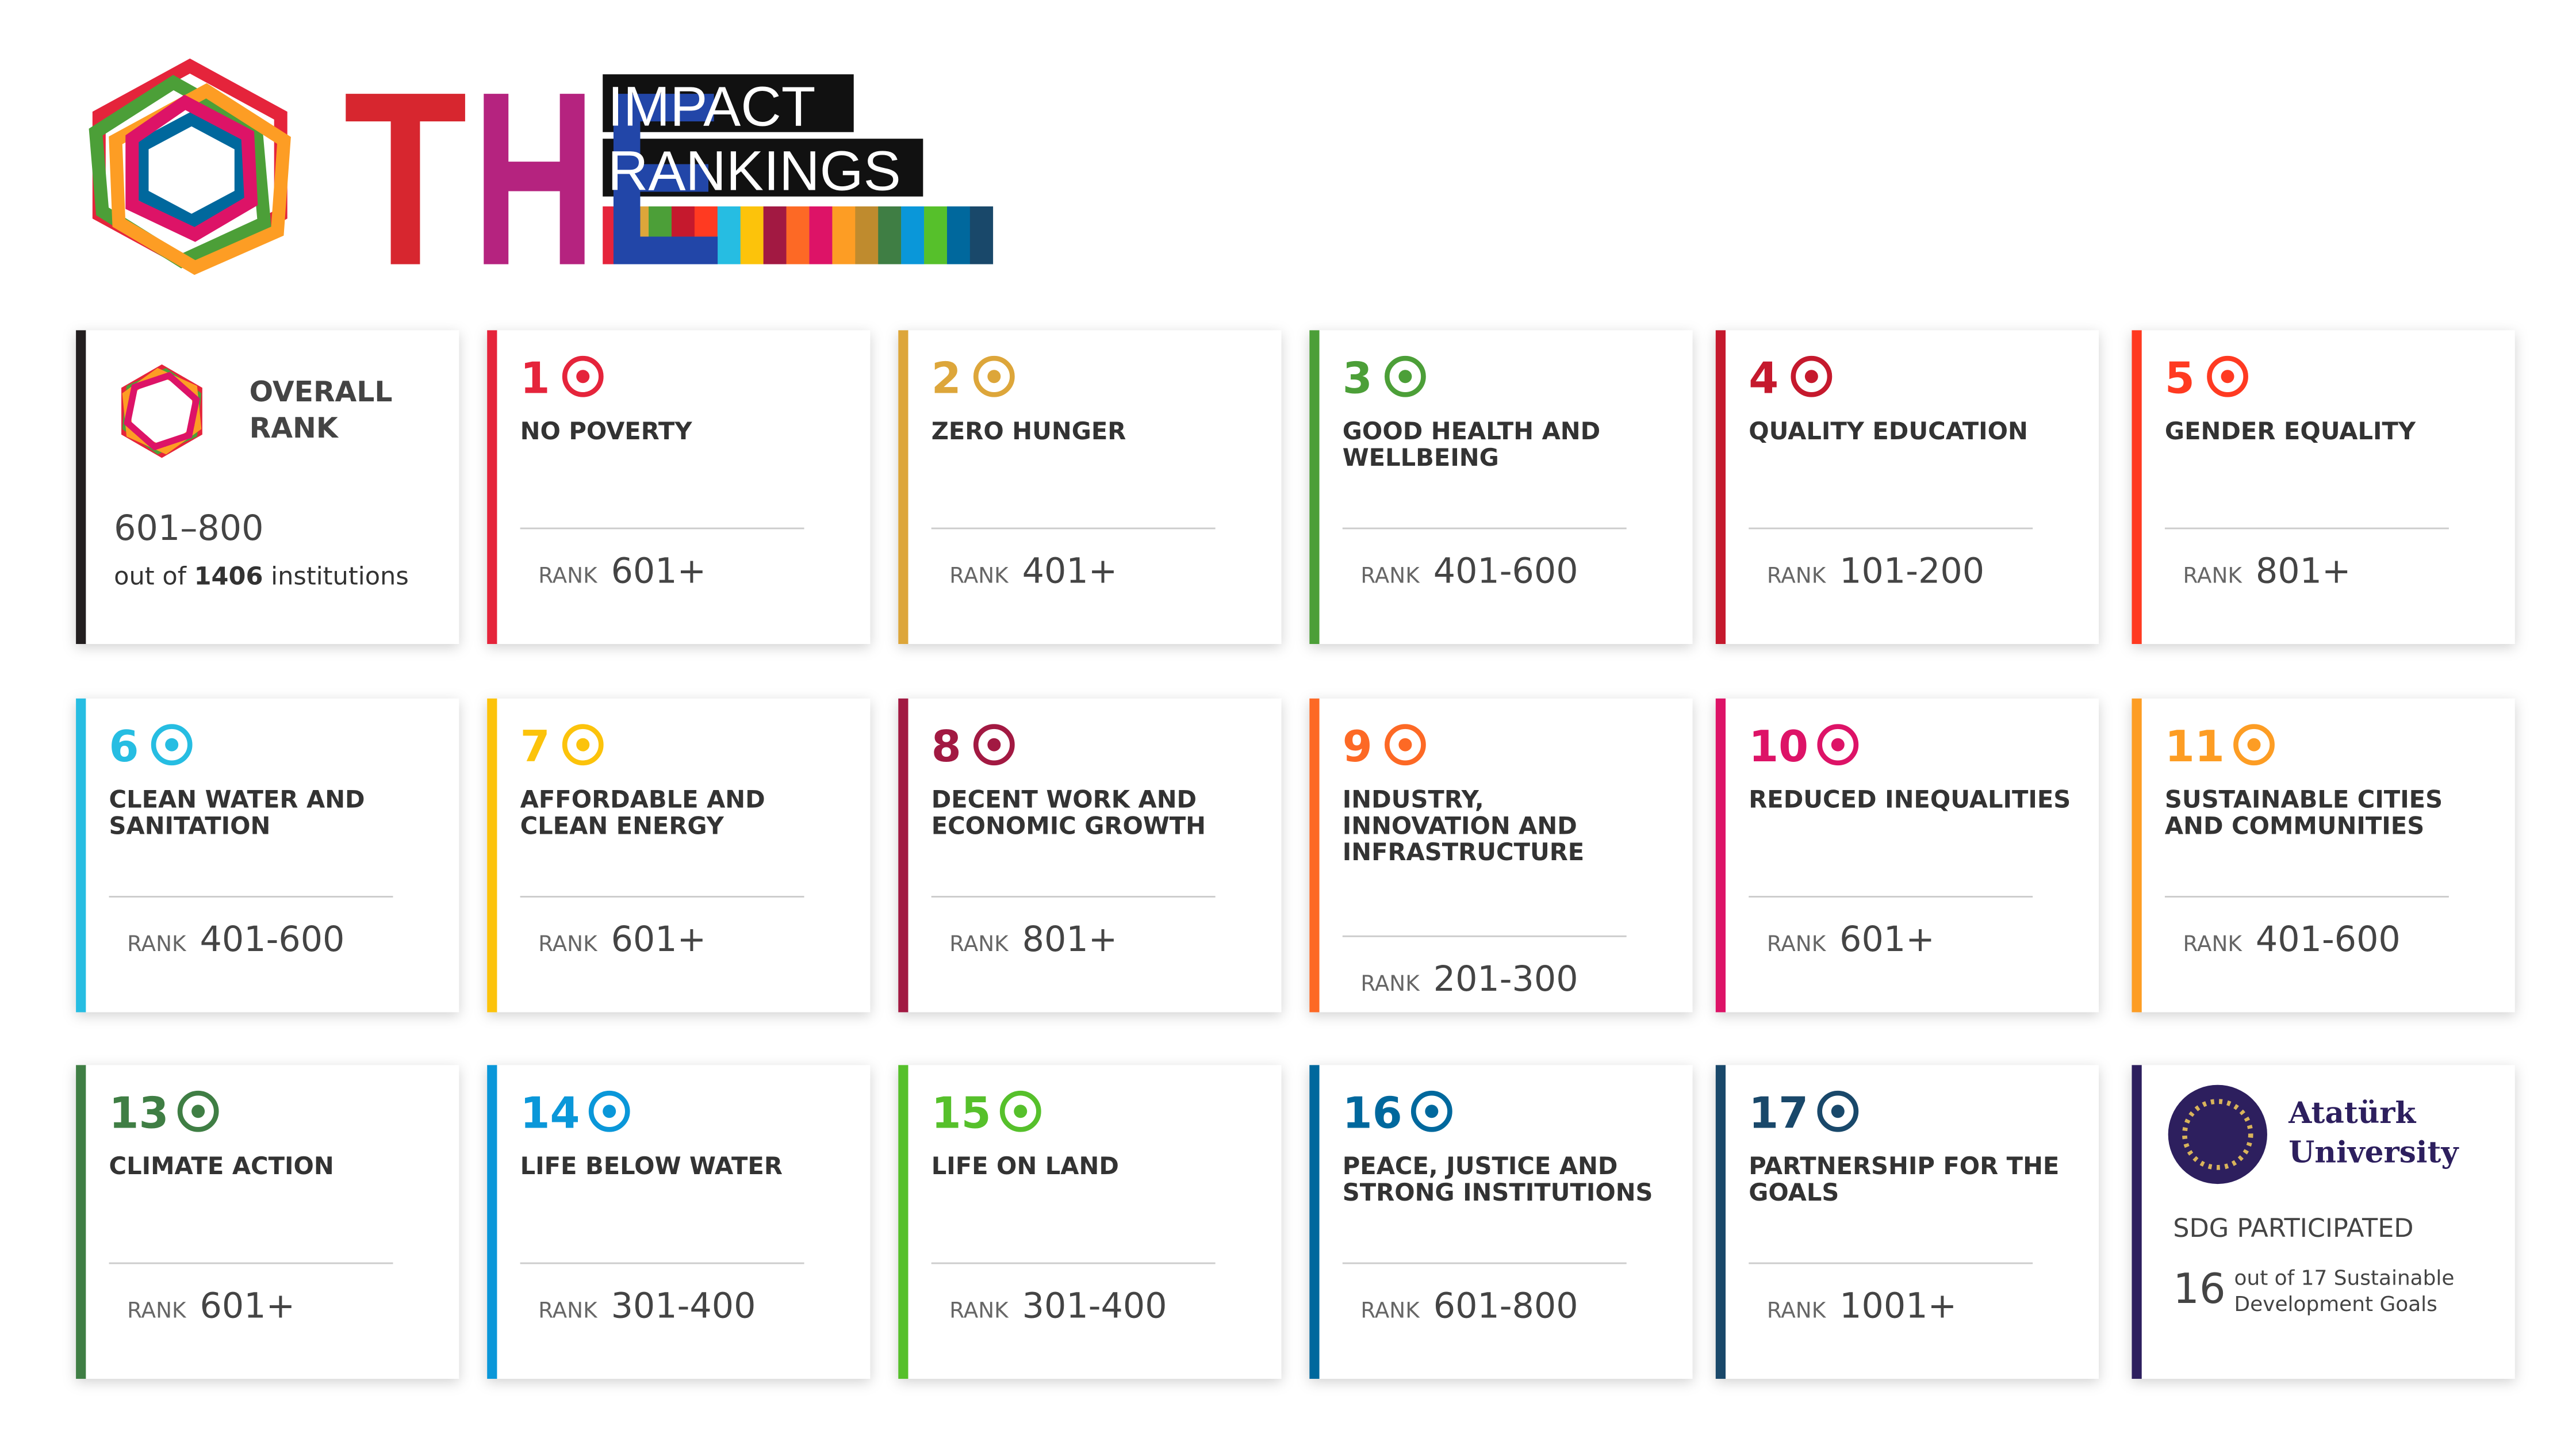 Image resolution: width=2576 pixels, height=1449 pixels. What do you see at coordinates (190, 825) in the screenshot?
I see `goal-title: SANITATION` at bounding box center [190, 825].